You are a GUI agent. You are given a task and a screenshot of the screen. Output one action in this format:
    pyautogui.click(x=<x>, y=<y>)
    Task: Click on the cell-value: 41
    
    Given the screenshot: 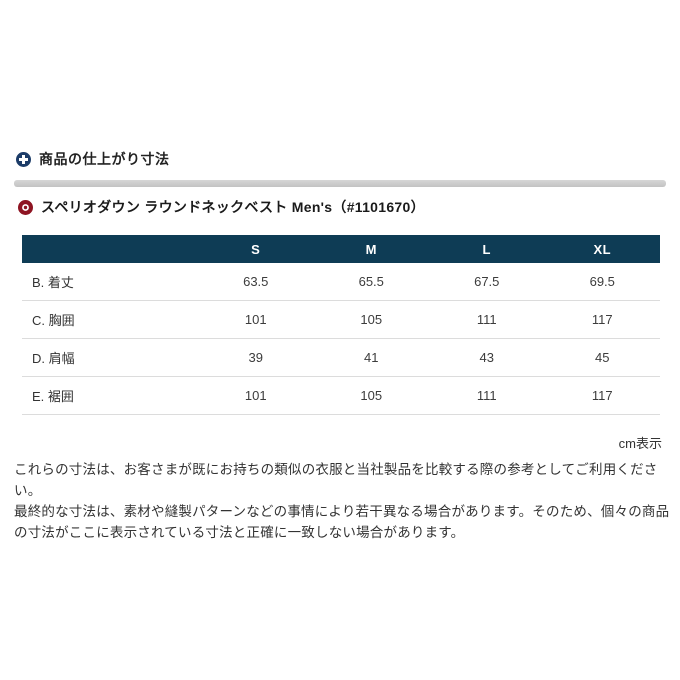 What is the action you would take?
    pyautogui.click(x=371, y=357)
    